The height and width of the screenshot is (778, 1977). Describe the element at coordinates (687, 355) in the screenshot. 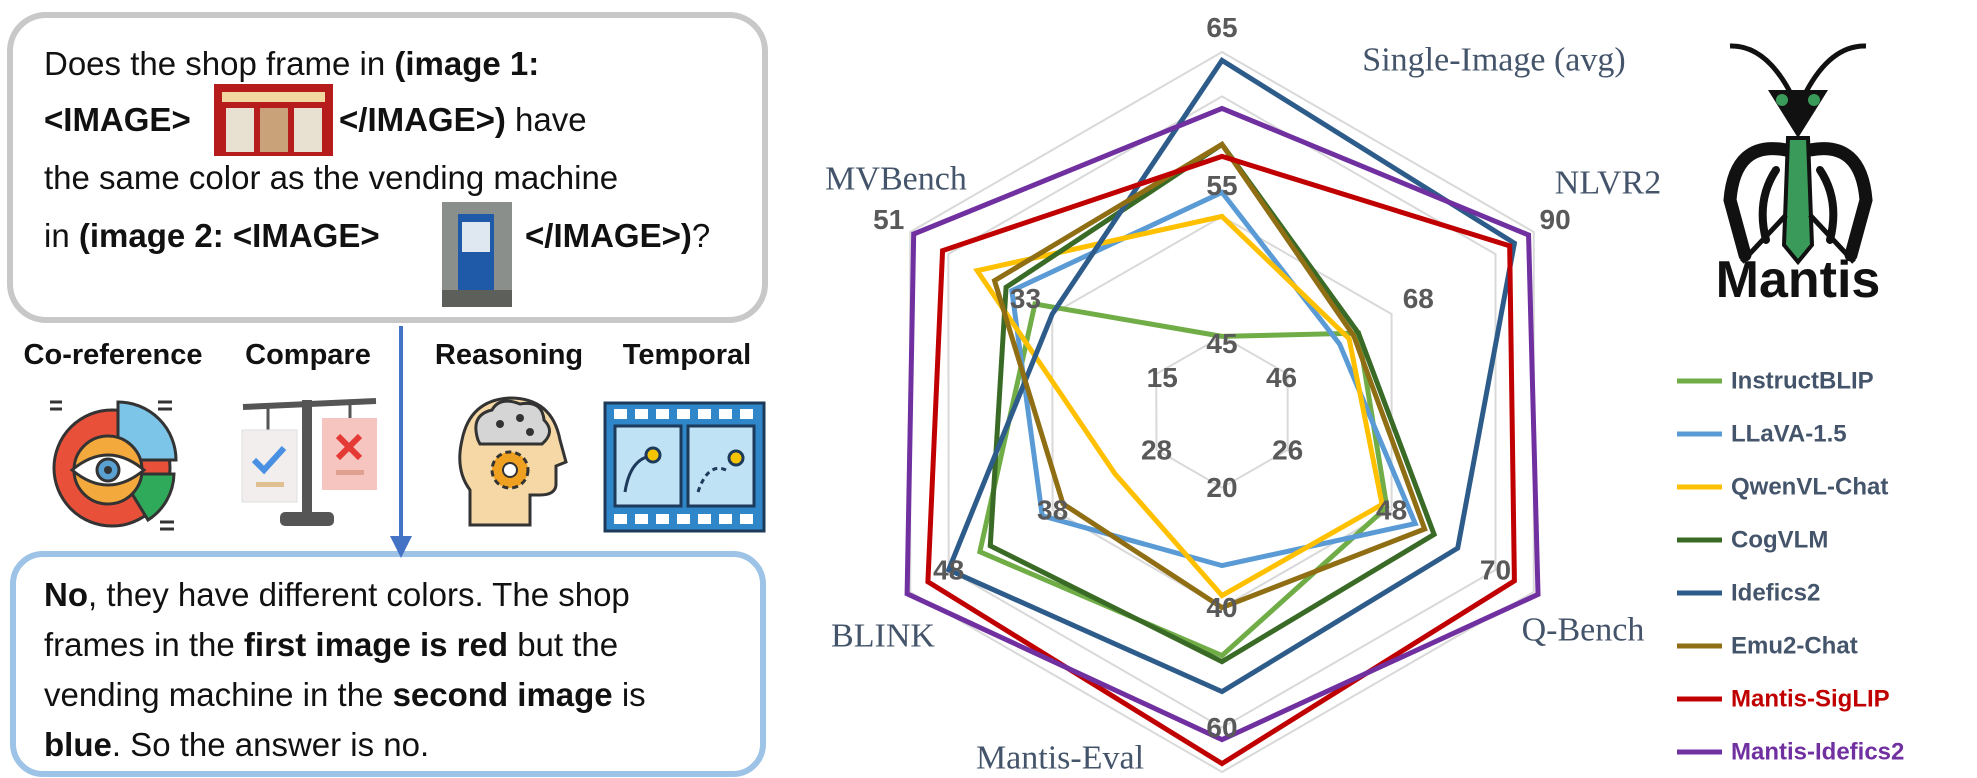

I see `skill-label: Temporal` at that location.